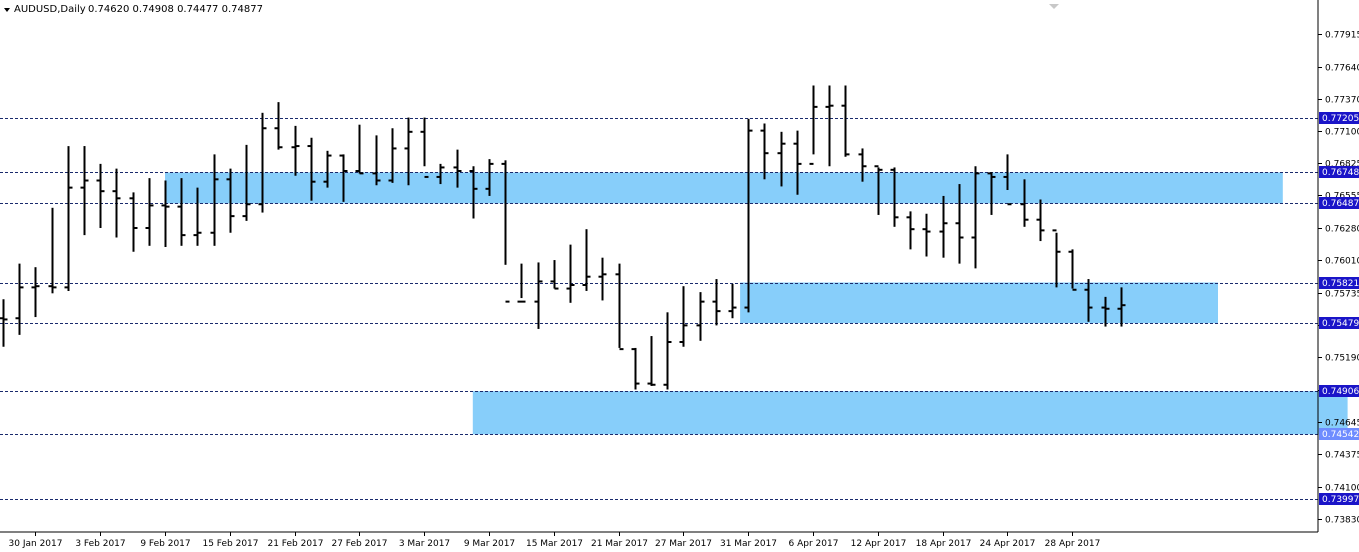  Describe the element at coordinates (1342, 36) in the screenshot. I see `price-tick-label: 0.77915` at that location.